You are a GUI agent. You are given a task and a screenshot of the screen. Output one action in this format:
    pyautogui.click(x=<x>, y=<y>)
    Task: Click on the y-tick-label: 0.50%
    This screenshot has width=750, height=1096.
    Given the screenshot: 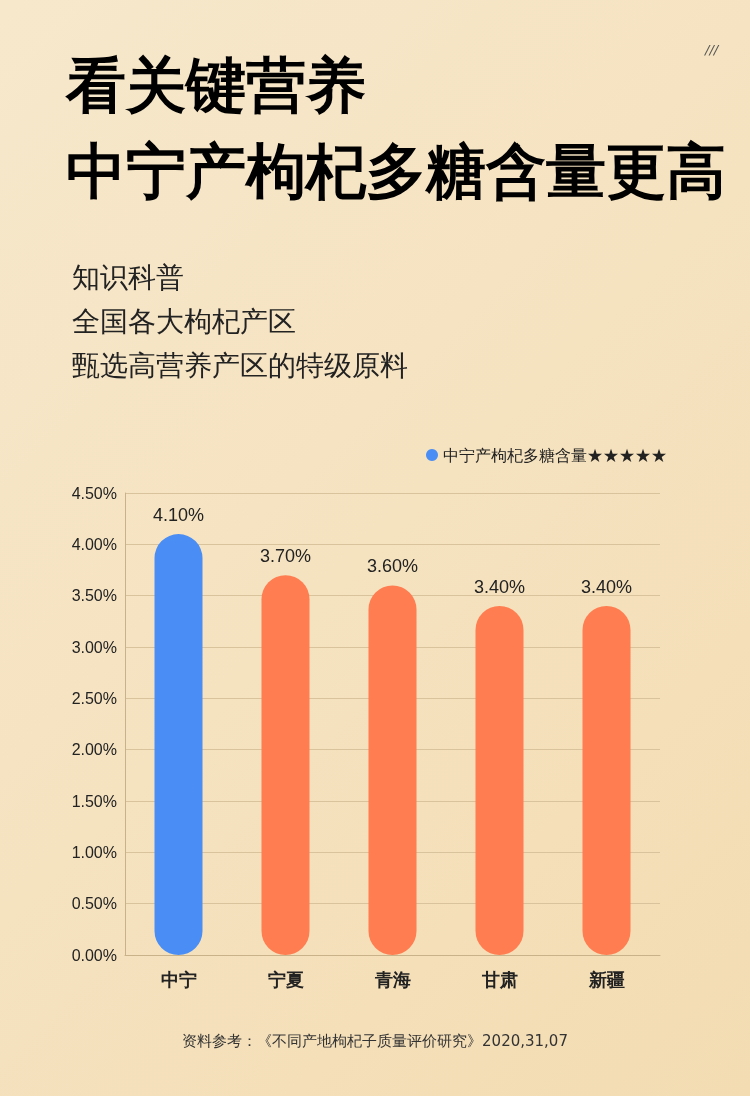 What is the action you would take?
    pyautogui.click(x=94, y=904)
    